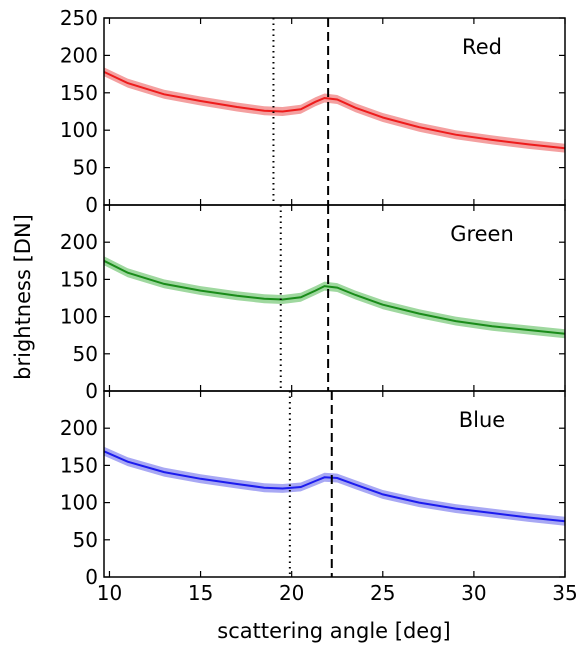  Describe the element at coordinates (564, 593) in the screenshot. I see `x-tick-label: 35` at that location.